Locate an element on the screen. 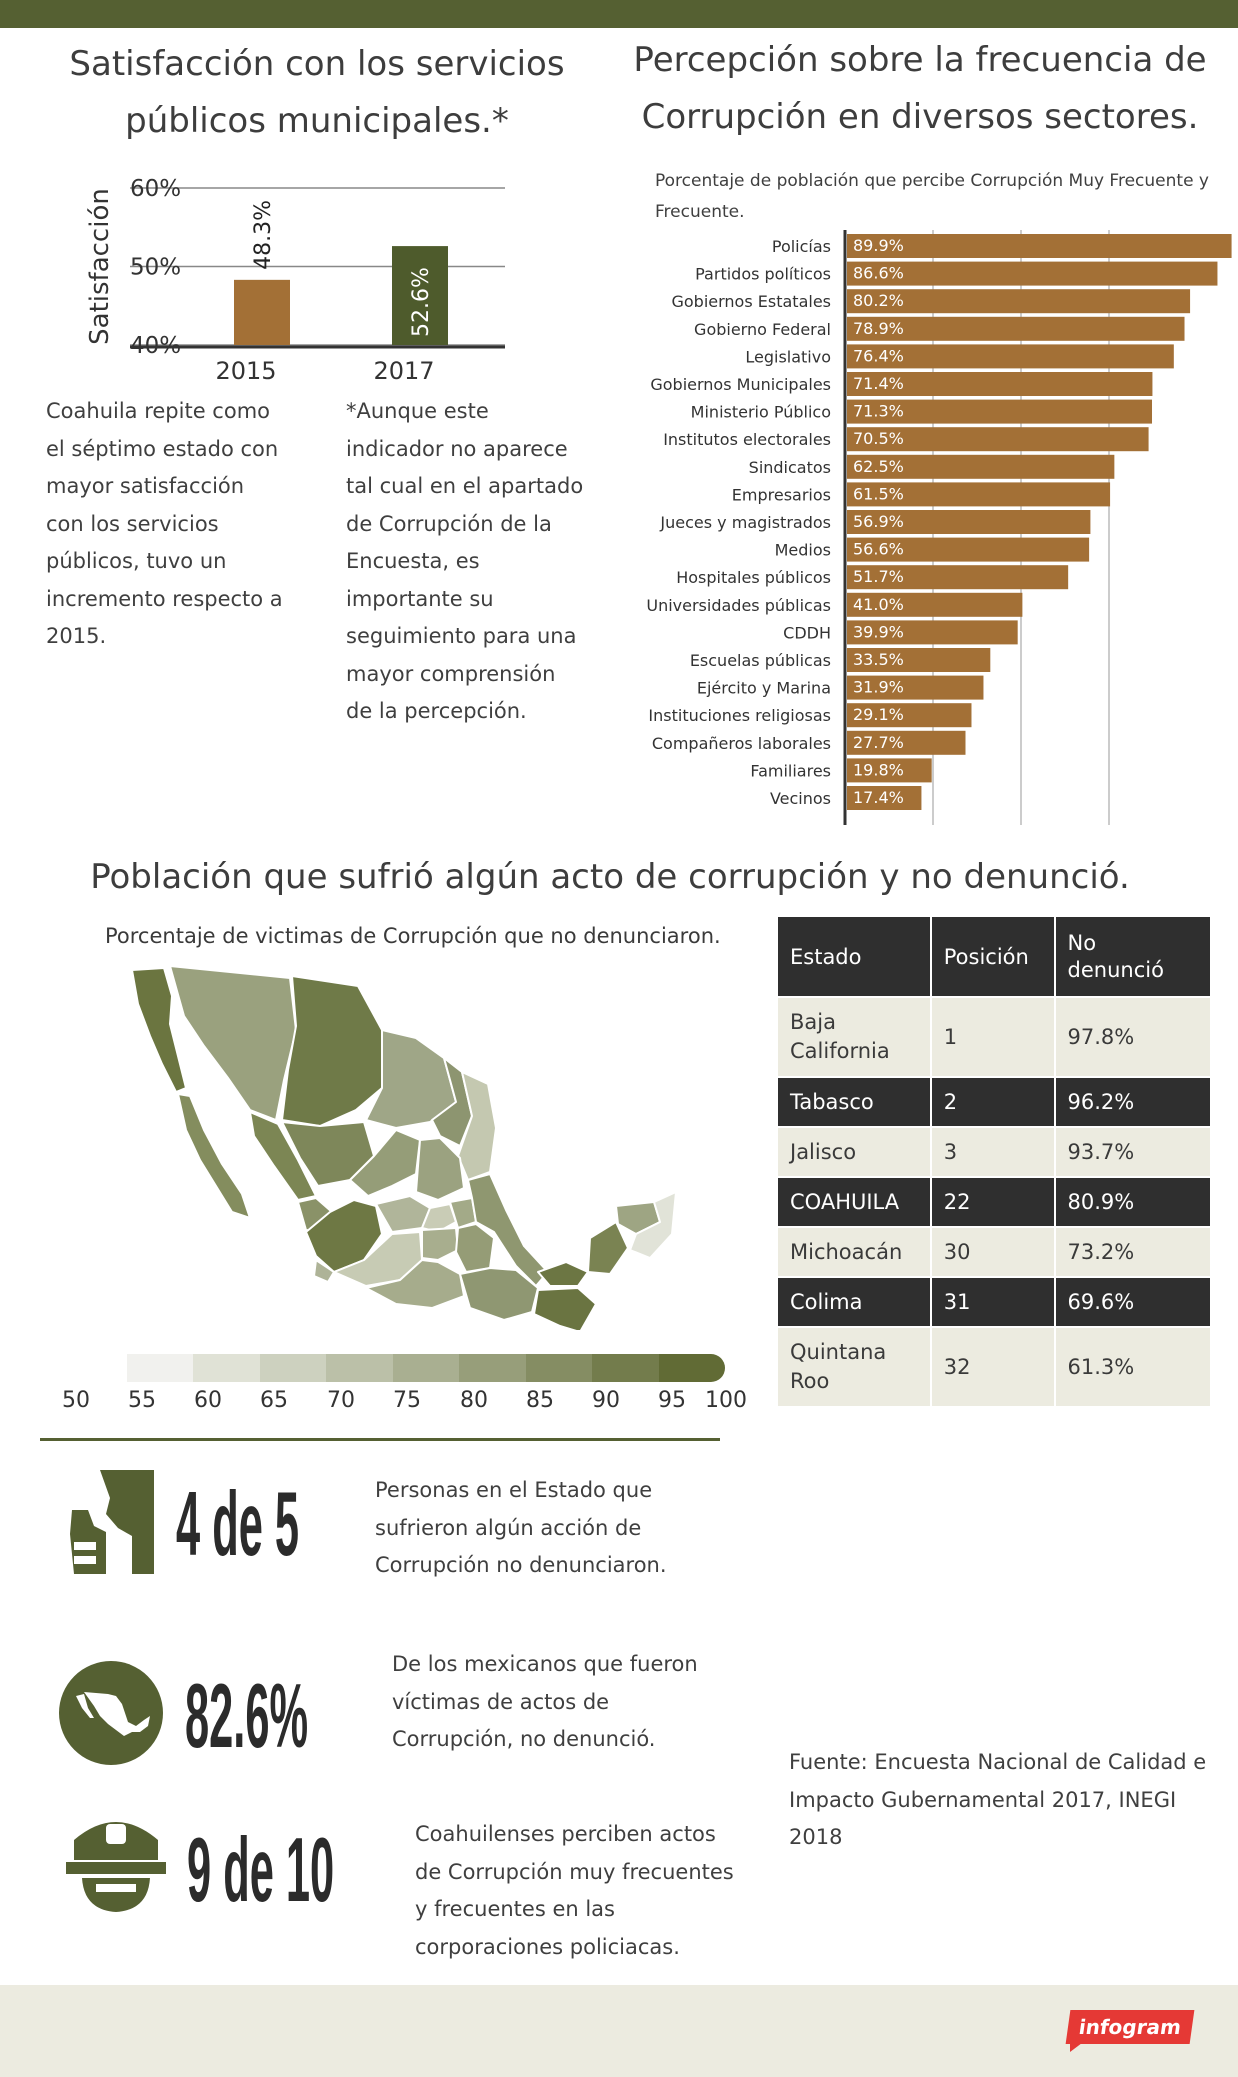  legend-label: 85 is located at coordinates (540, 1400).